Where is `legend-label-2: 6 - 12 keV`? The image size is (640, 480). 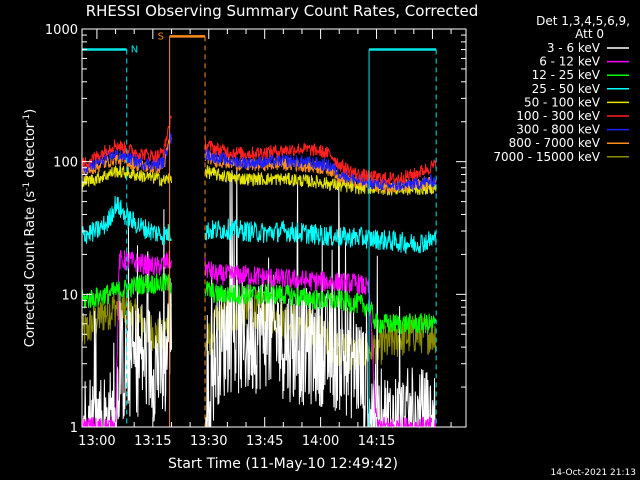
legend-label-2: 6 - 12 keV is located at coordinates (570, 62).